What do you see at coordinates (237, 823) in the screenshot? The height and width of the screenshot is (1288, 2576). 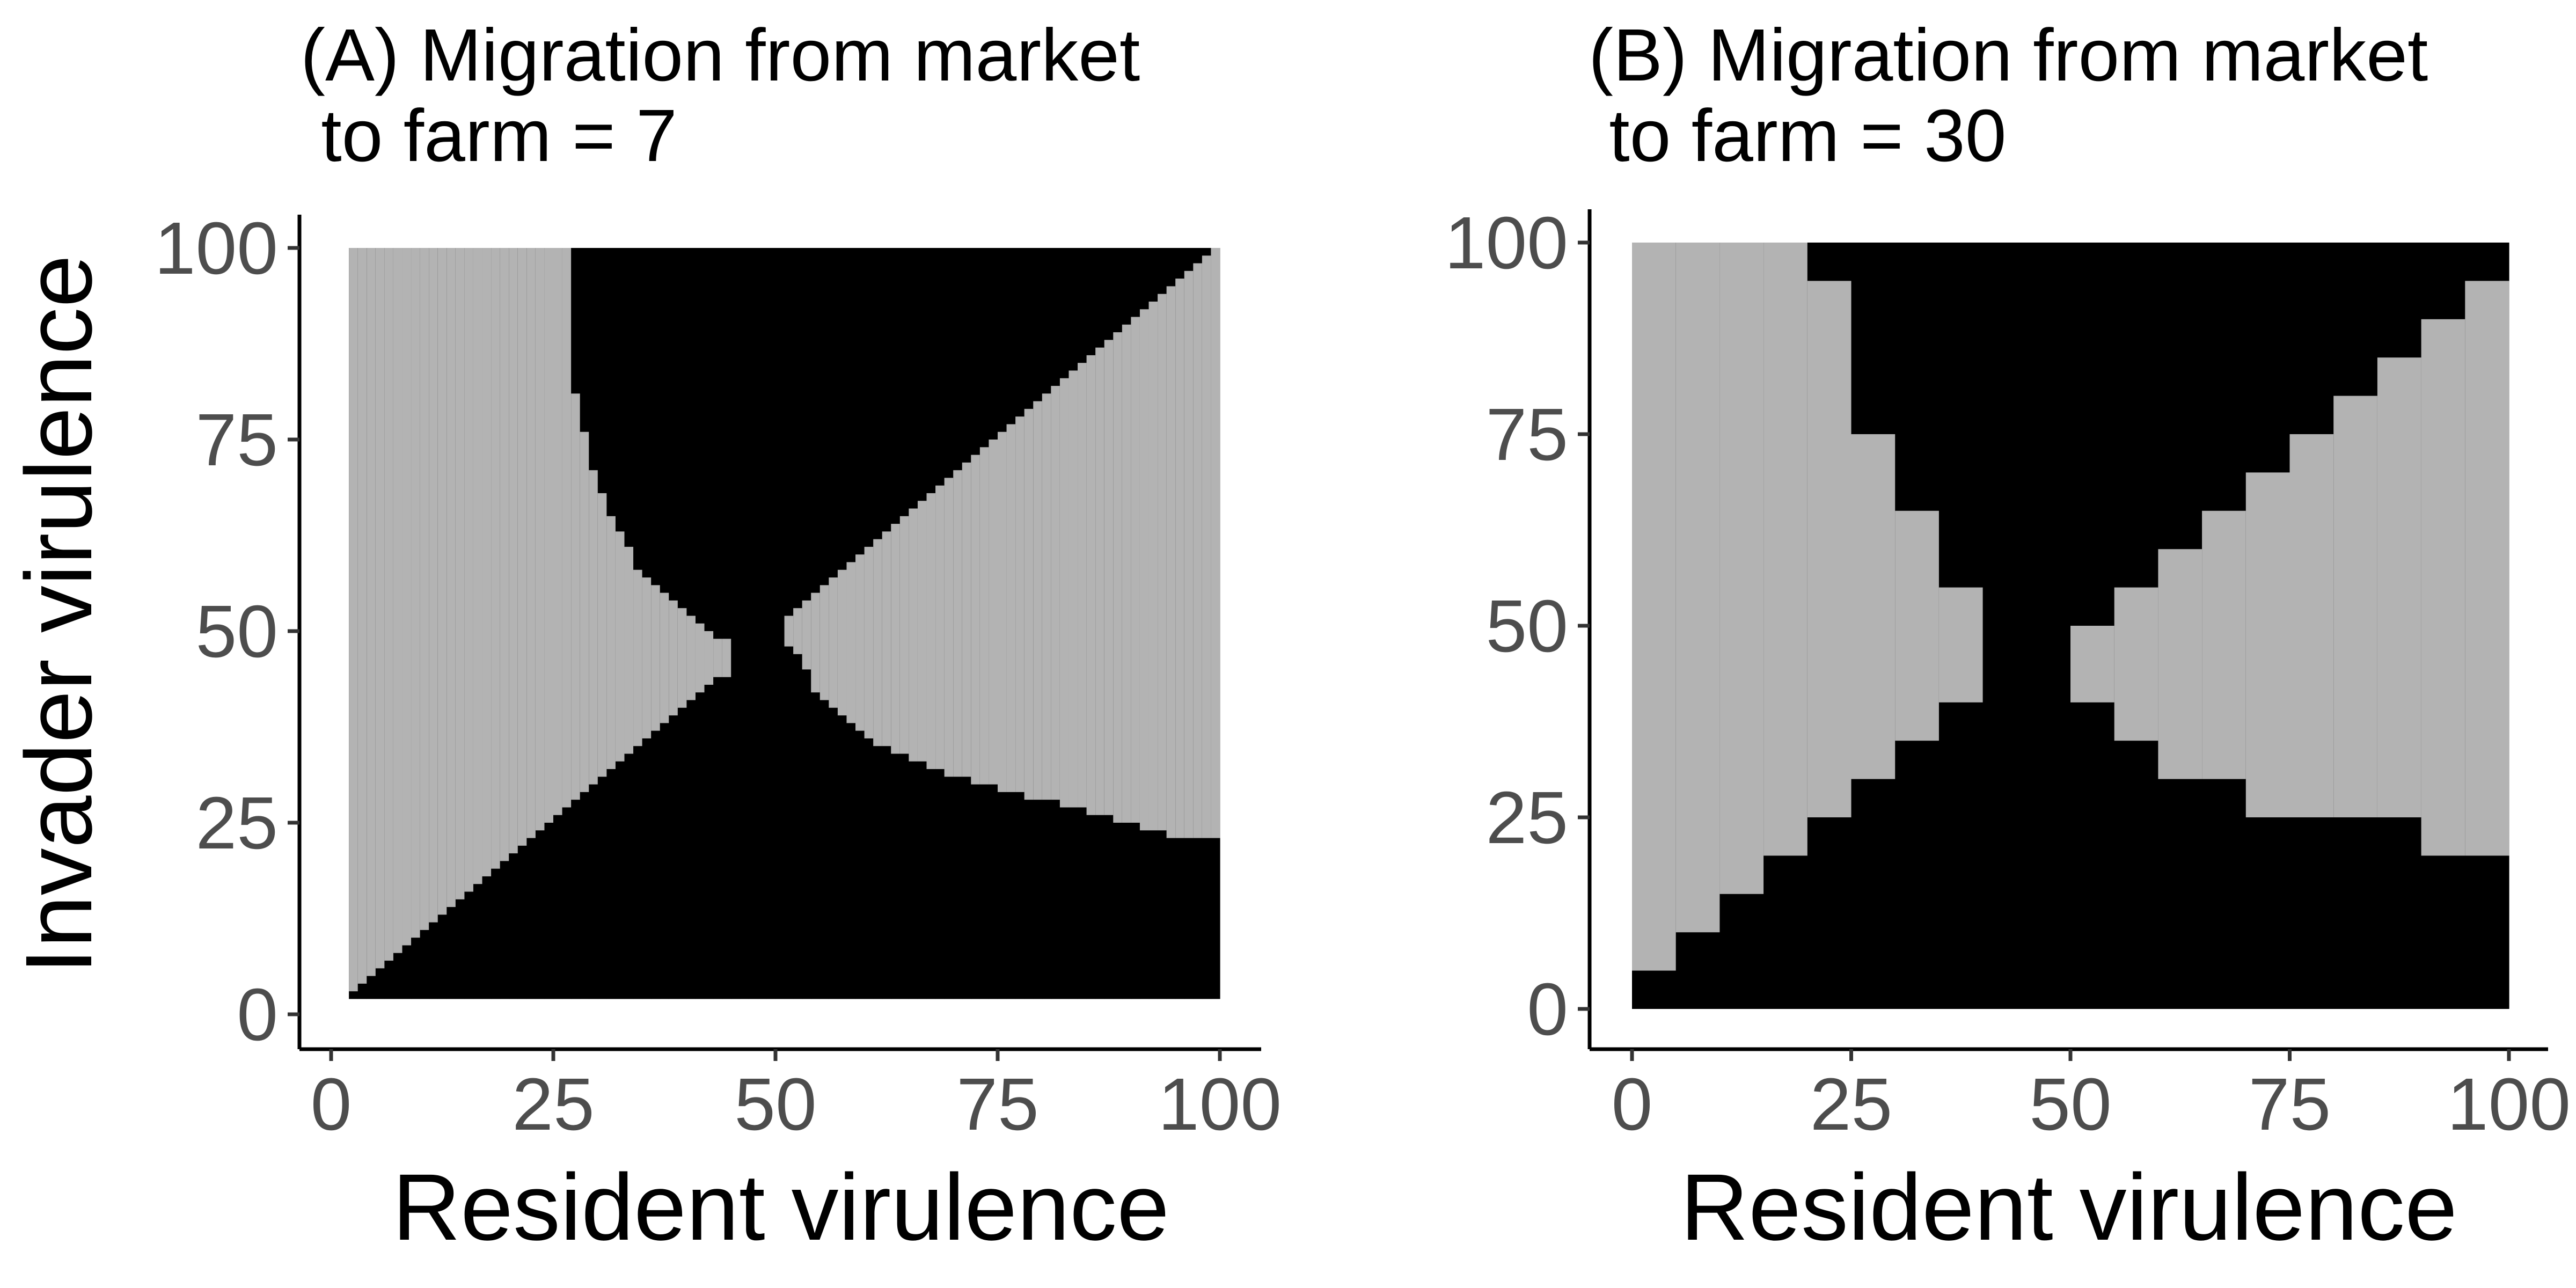 I see `y-tick-label: 25` at bounding box center [237, 823].